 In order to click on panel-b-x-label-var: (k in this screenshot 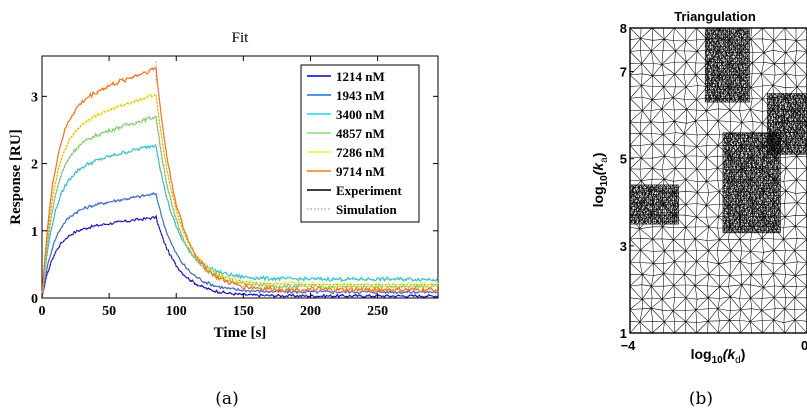, I will do `click(730, 354)`.